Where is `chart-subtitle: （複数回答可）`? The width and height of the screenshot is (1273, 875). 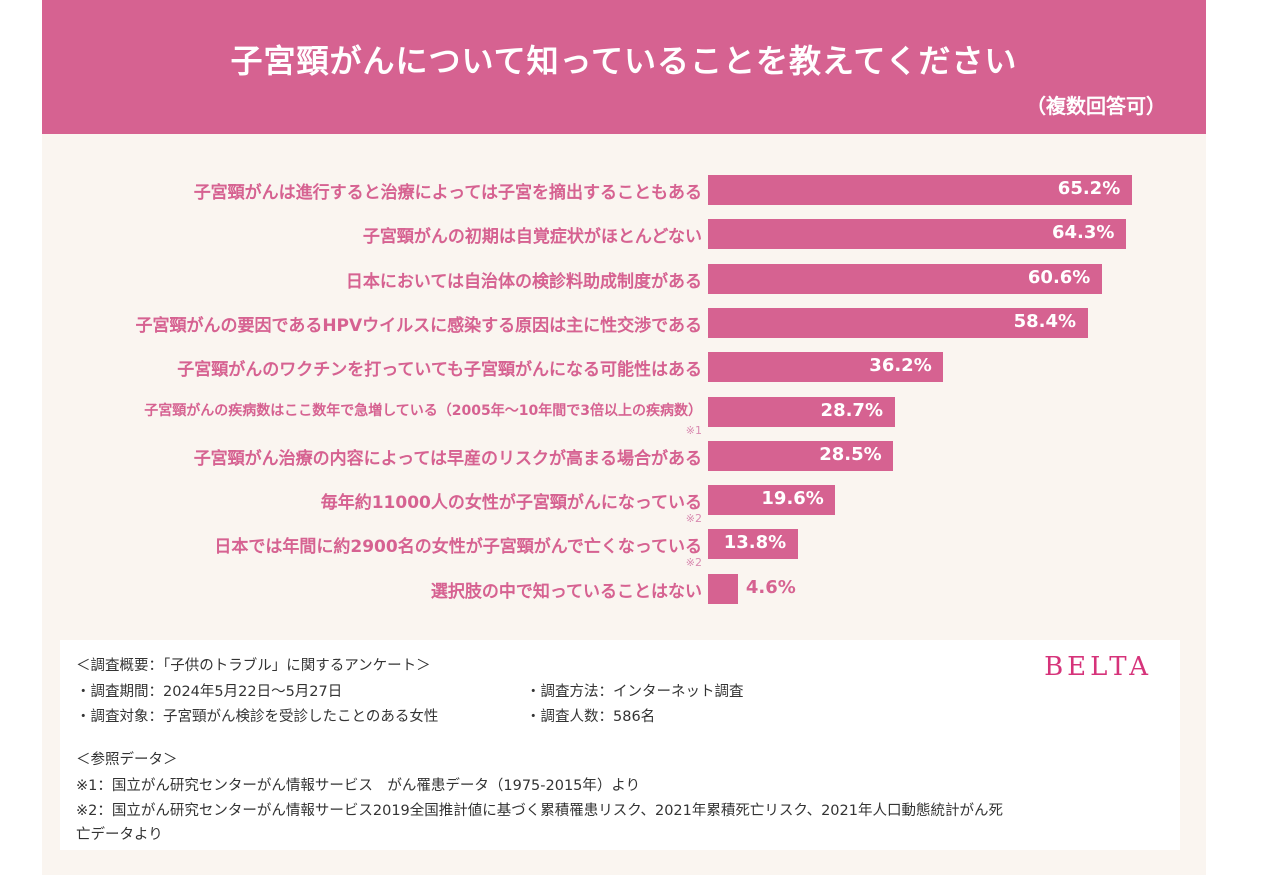
chart-subtitle: （複数回答可） is located at coordinates (1096, 106).